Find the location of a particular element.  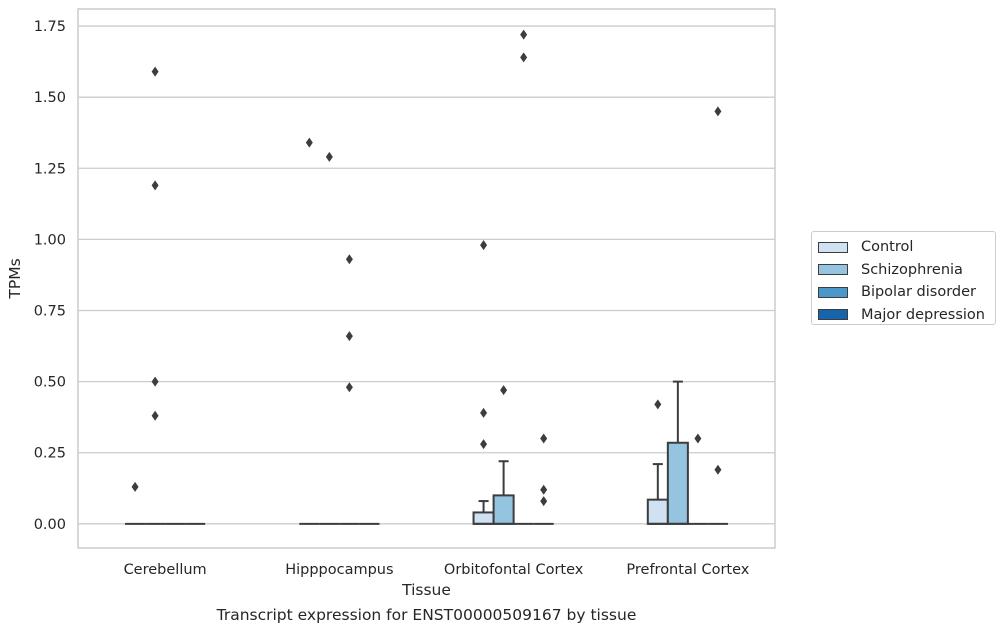

x-tick-label: Prefrontal Cortex is located at coordinates (687, 570).